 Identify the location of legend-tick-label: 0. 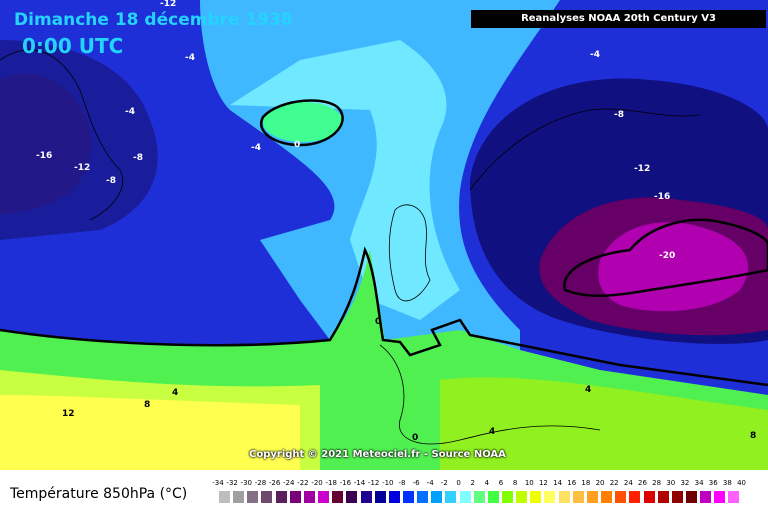
(458, 483).